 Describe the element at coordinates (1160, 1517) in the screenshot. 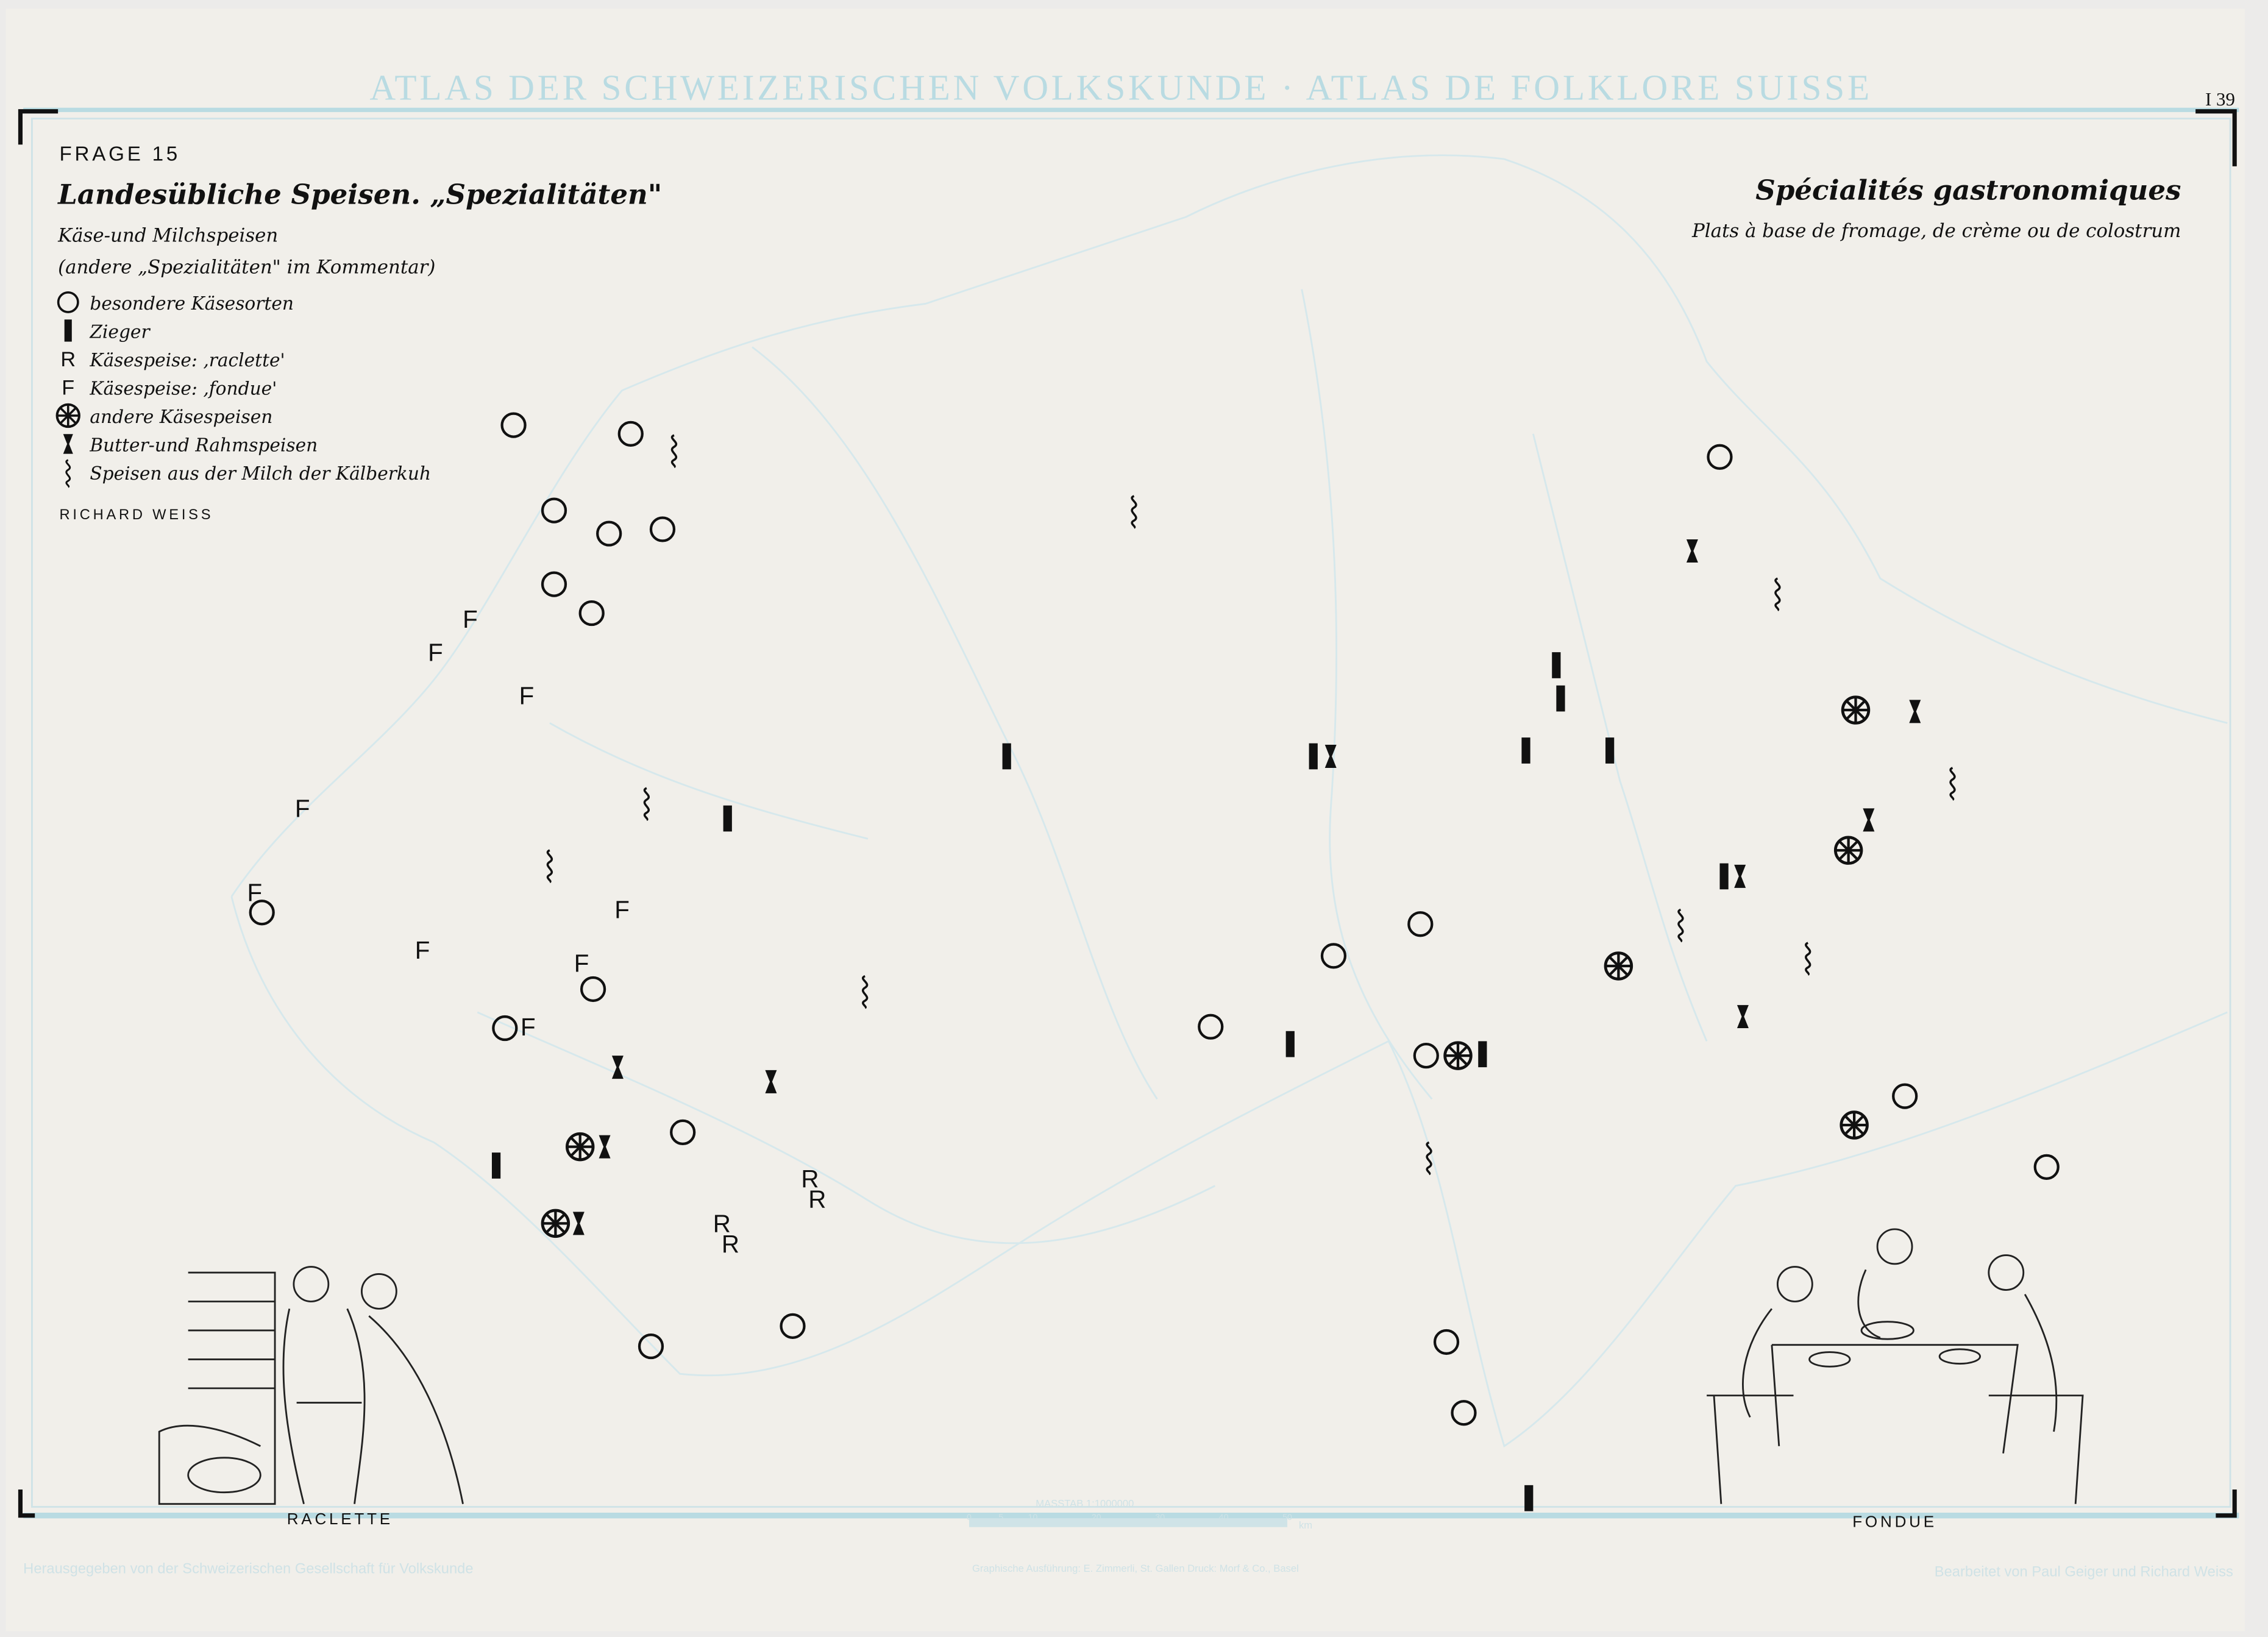

I see `scale-tick-label: 30` at that location.